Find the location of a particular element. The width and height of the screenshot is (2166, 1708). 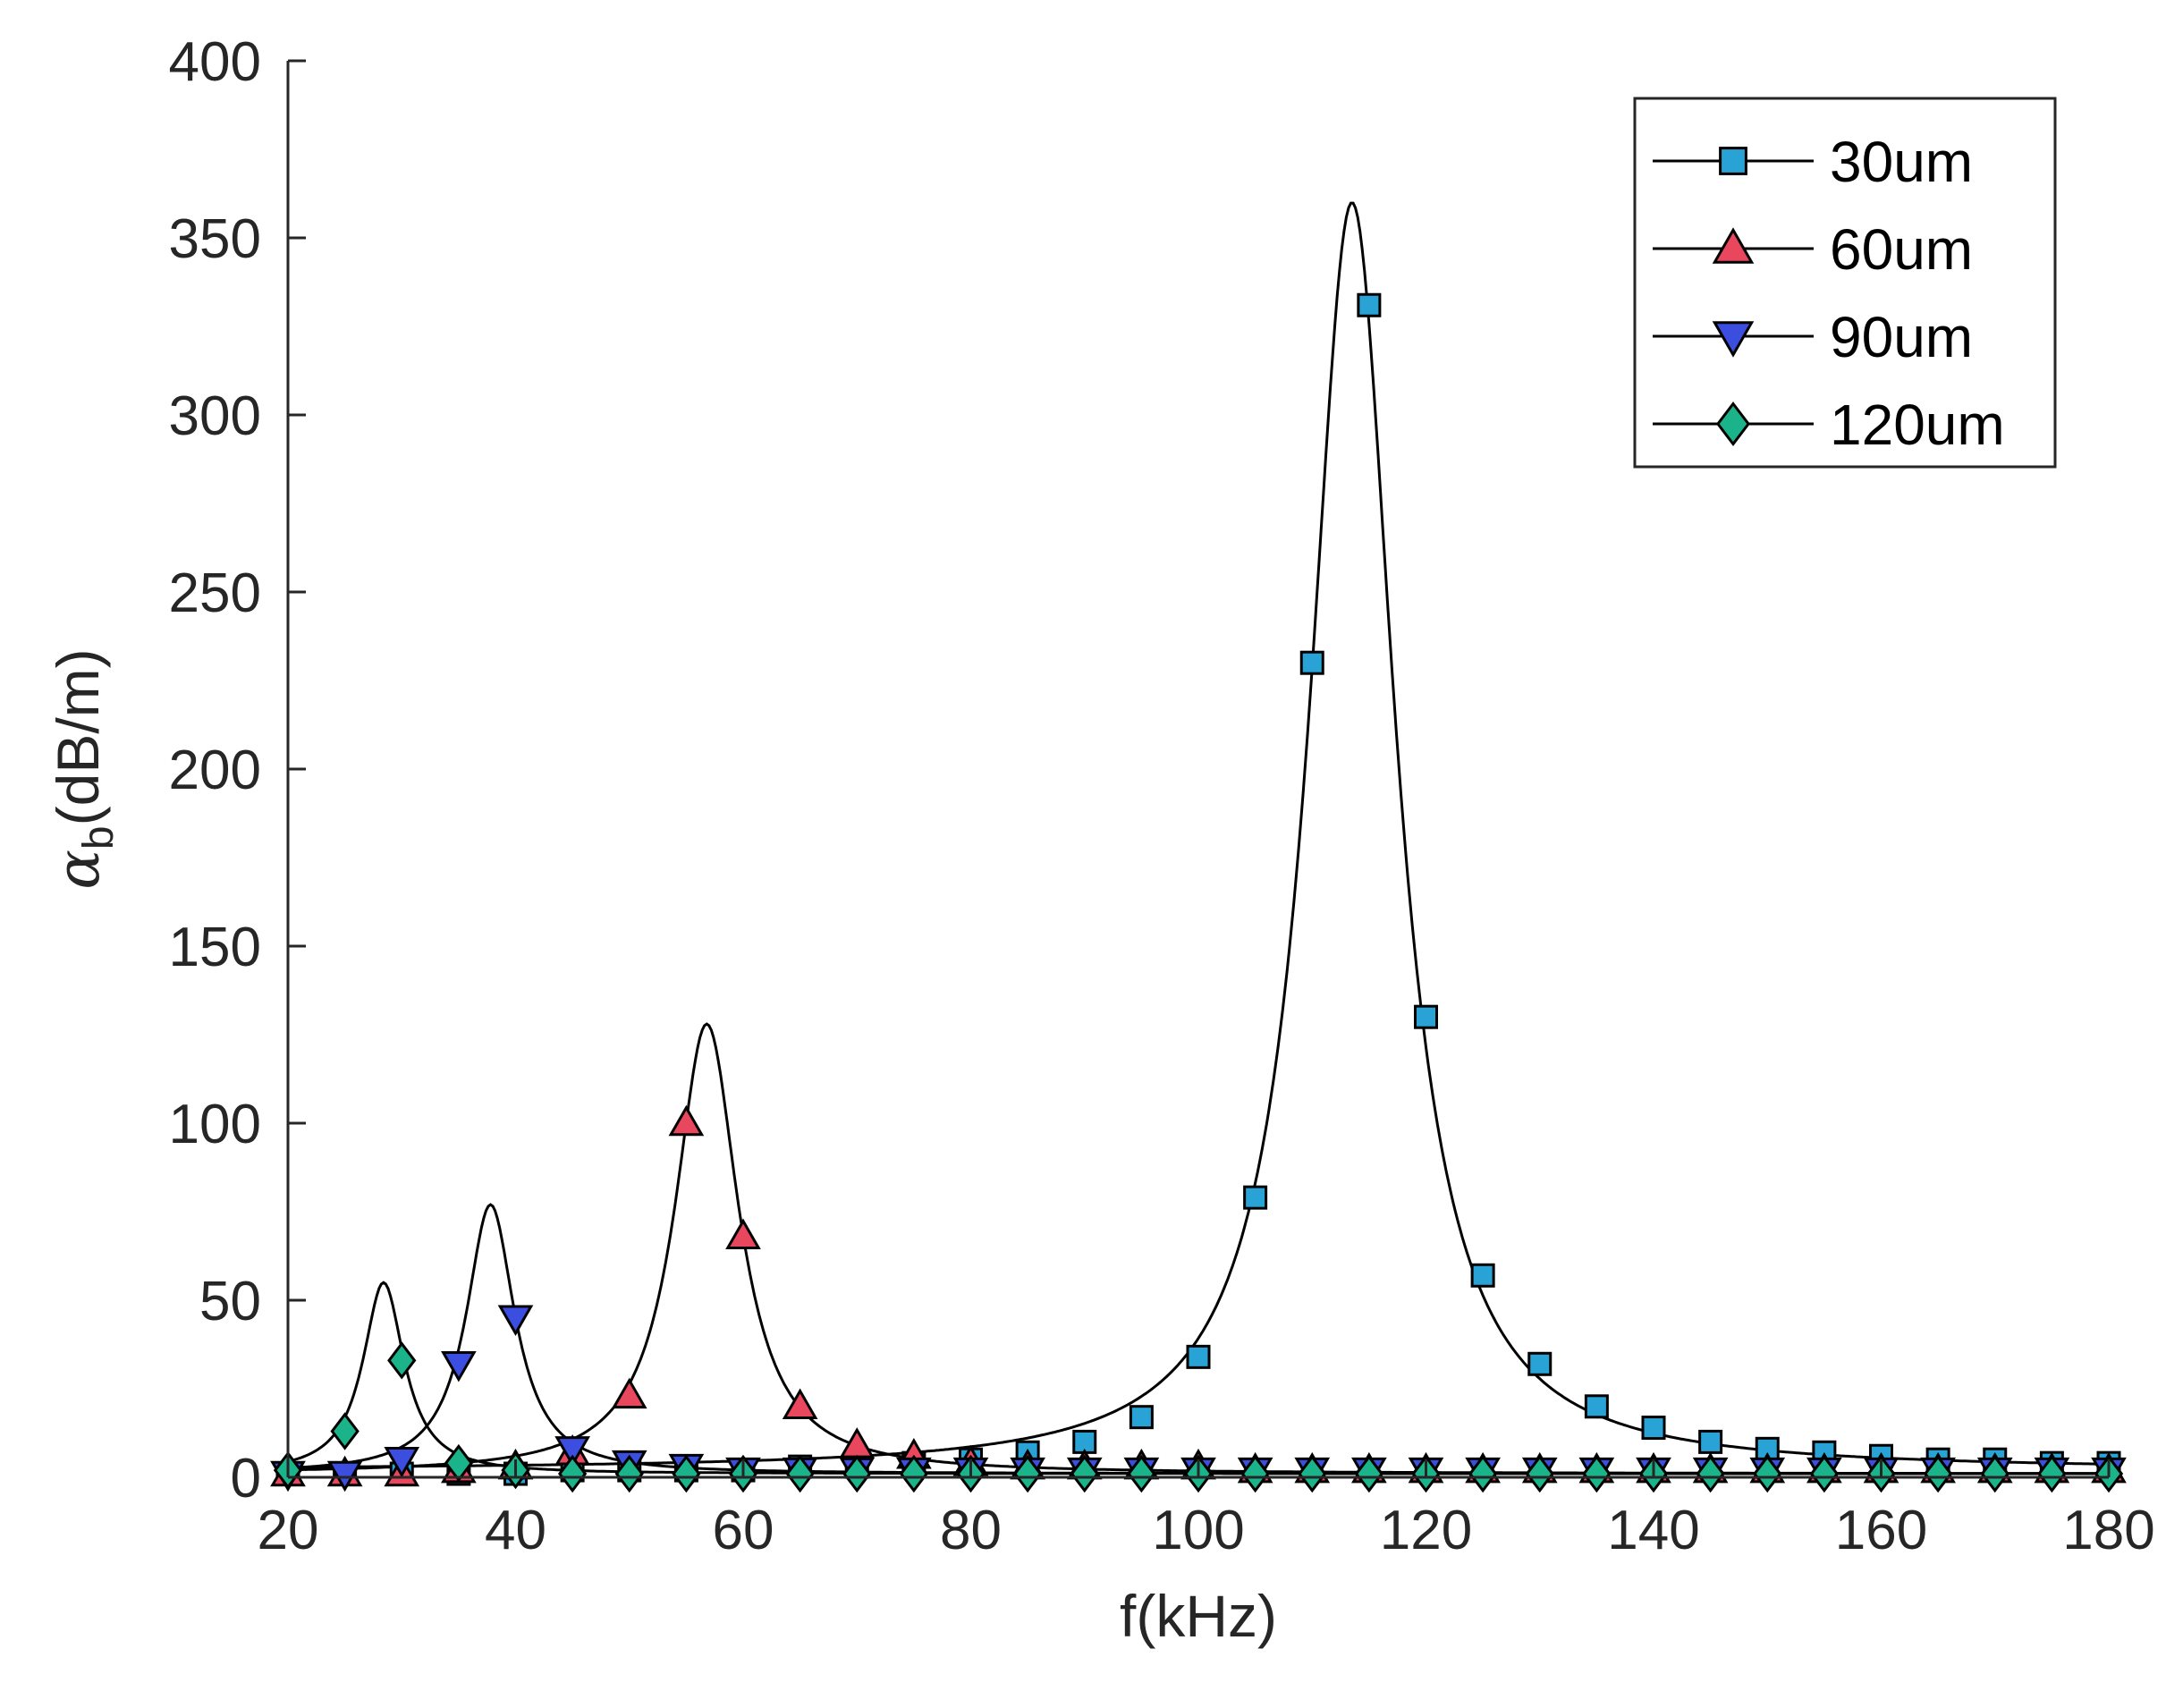

legend: 30um 60um 90um 120um is located at coordinates (1845, 283).